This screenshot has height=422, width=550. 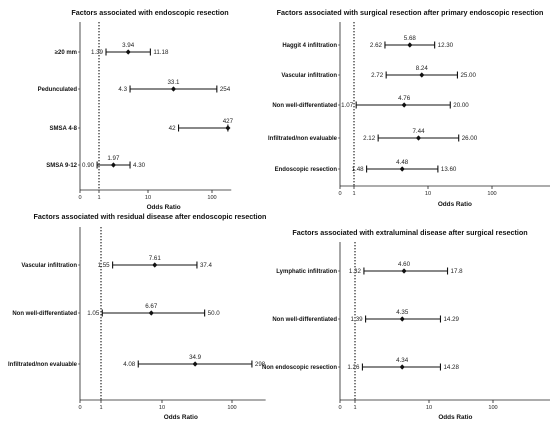 What do you see at coordinates (214, 313) in the screenshot?
I see `ci-upper-label: 50.0` at bounding box center [214, 313].